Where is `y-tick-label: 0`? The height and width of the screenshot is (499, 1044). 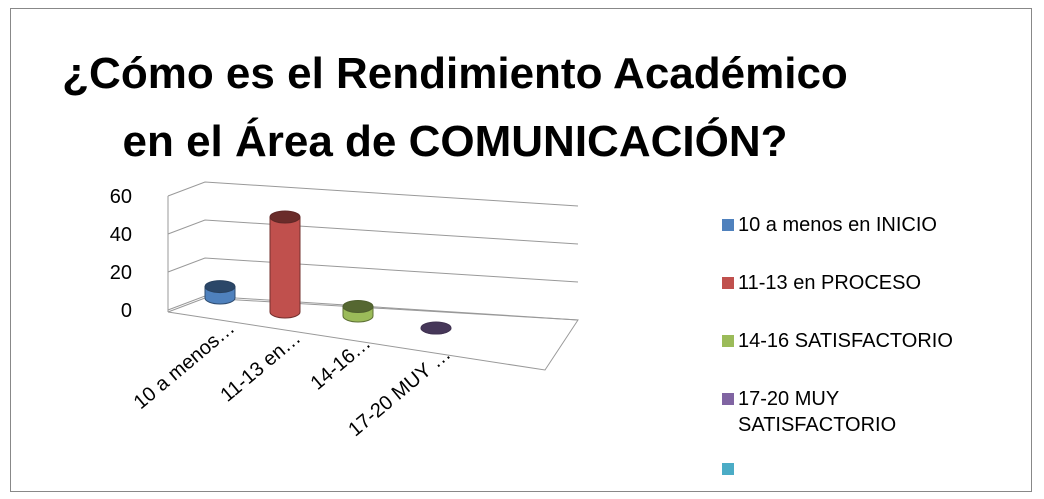
y-tick-label: 0 is located at coordinates (126, 311).